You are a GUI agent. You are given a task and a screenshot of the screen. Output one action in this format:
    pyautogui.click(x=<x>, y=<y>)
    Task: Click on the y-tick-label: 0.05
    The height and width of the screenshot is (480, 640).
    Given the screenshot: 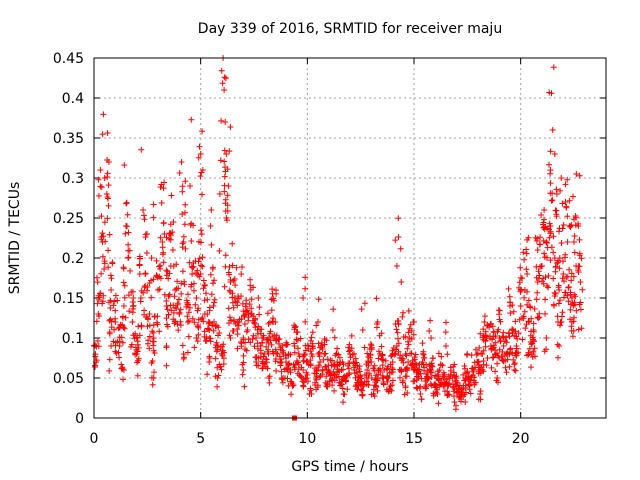 What is the action you would take?
    pyautogui.click(x=68, y=379)
    